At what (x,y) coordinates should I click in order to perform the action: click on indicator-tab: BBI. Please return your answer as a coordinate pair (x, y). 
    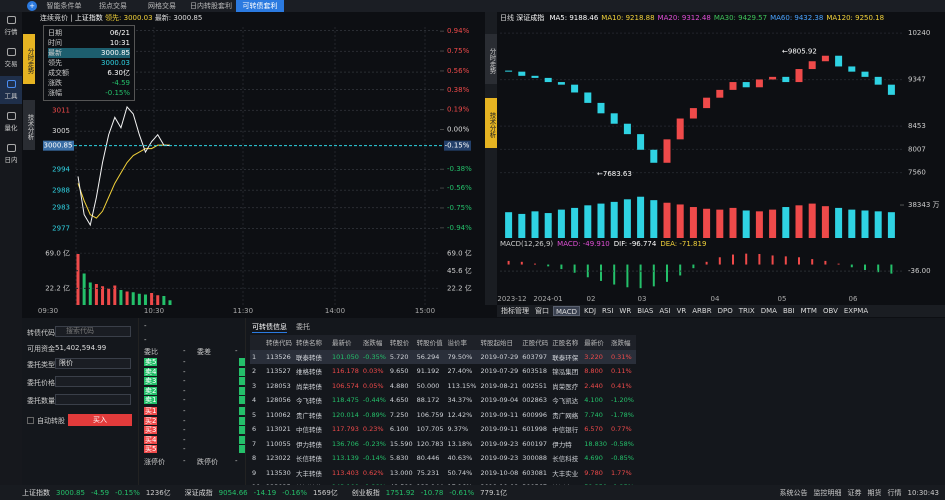
    Looking at the image, I should click on (788, 311).